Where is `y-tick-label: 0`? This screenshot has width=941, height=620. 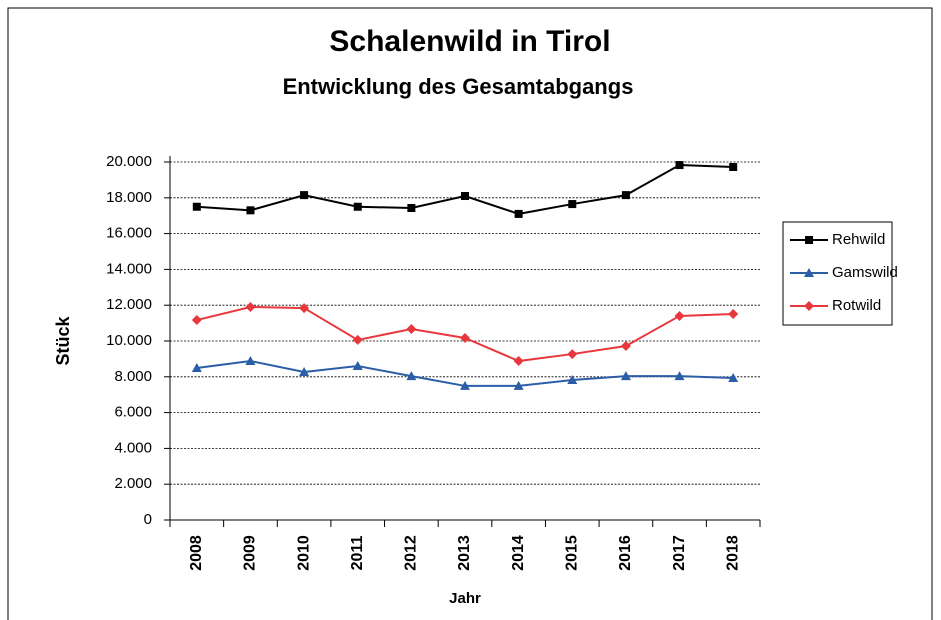
y-tick-label: 0 is located at coordinates (148, 519).